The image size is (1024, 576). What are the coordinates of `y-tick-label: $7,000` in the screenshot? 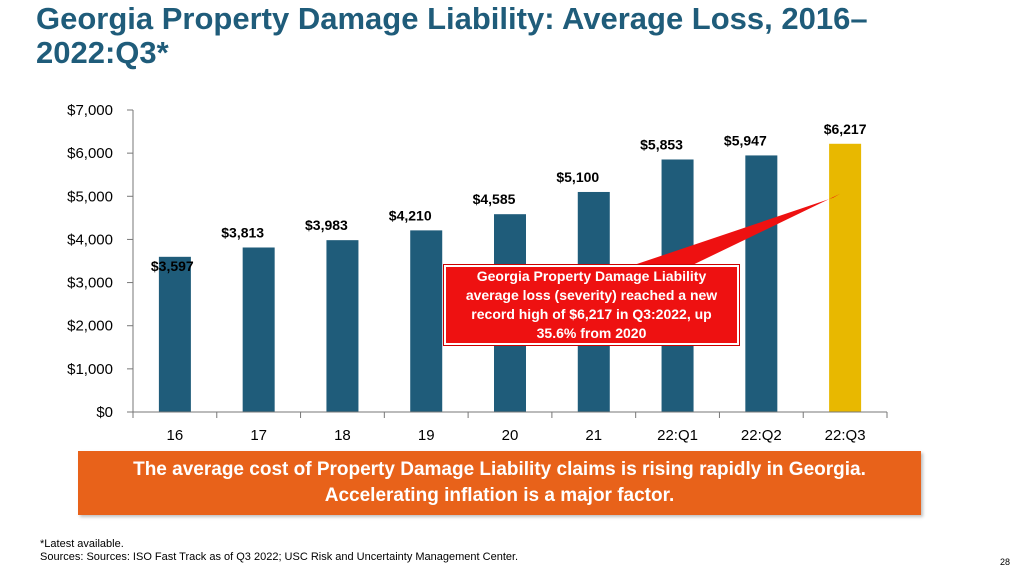 It's located at (90, 110).